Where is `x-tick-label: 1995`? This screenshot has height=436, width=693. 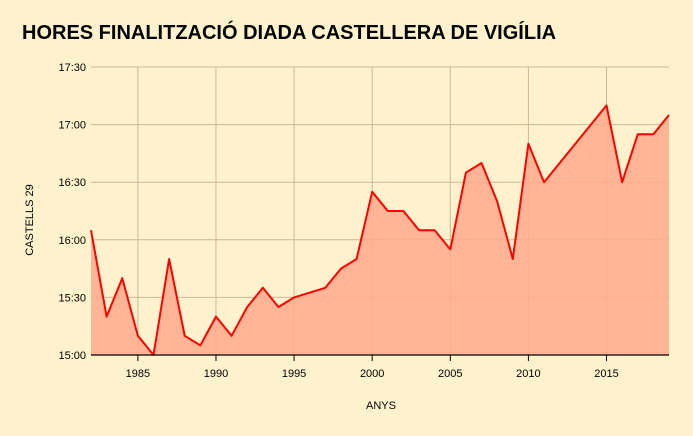
x-tick-label: 1995 is located at coordinates (294, 374).